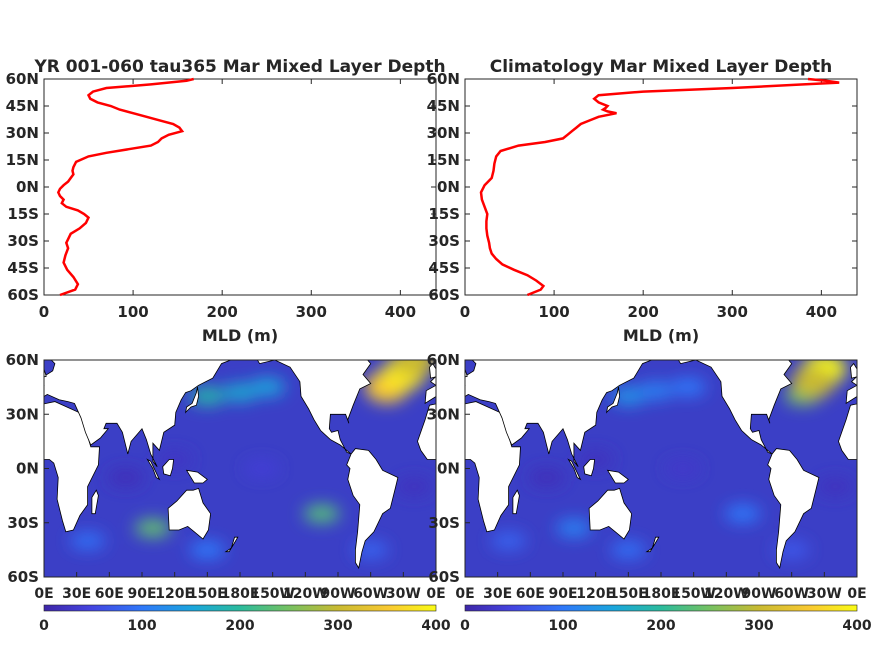  I want to click on landmass-samerica, so click(372, 509).